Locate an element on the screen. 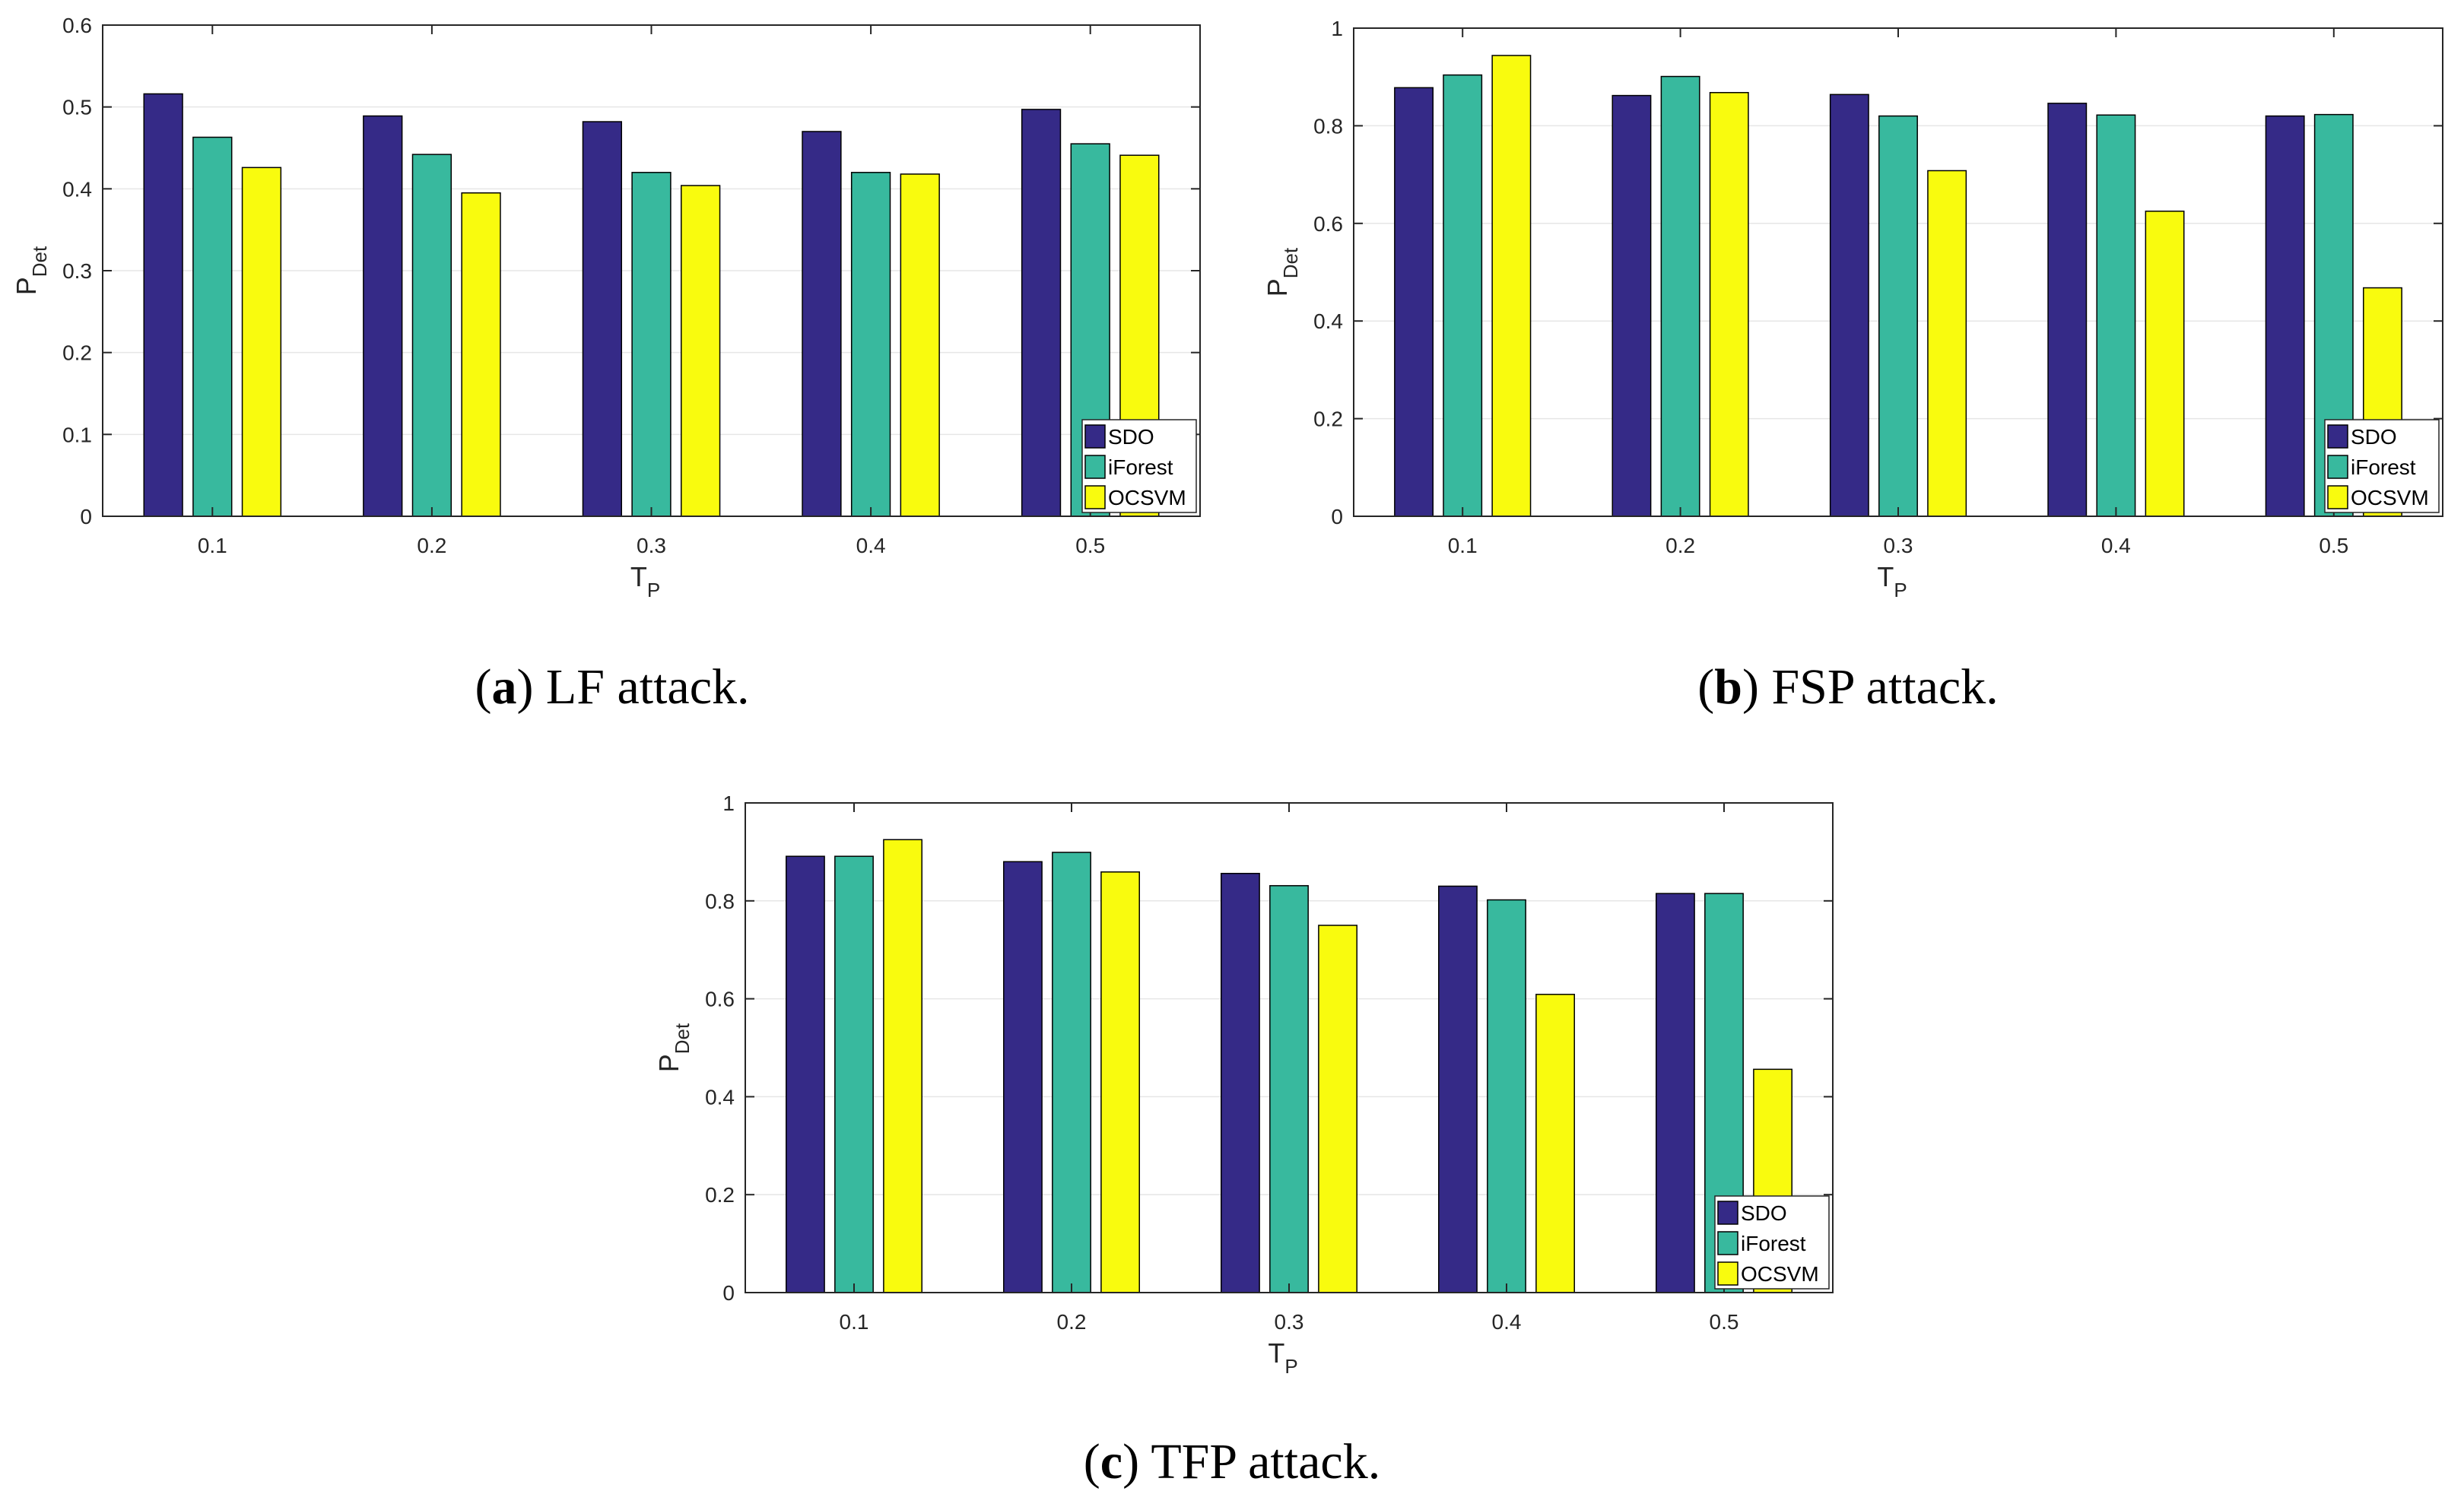 The width and height of the screenshot is (2464, 1507). legend-lf: SDO iForest OCSVM is located at coordinates (1139, 466).